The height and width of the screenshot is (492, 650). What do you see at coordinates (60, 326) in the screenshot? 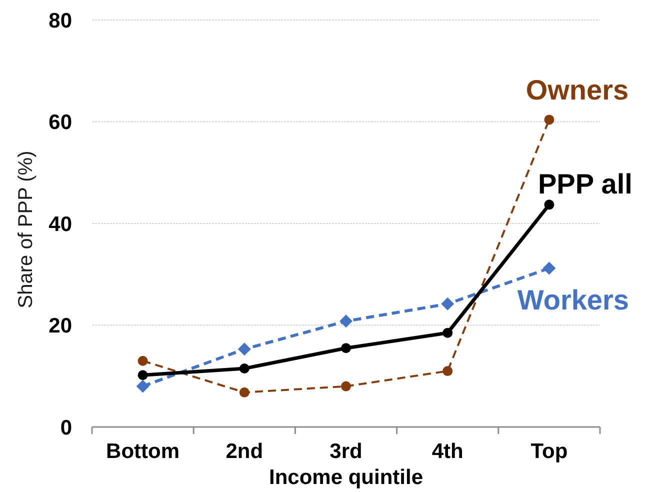
I see `y-tick-label: 20` at bounding box center [60, 326].